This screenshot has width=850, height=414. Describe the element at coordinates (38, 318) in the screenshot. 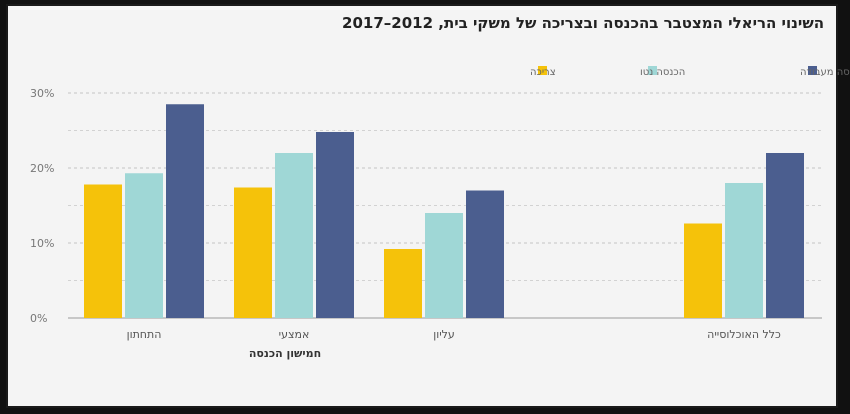

I see `y-tick-label: 0%` at that location.